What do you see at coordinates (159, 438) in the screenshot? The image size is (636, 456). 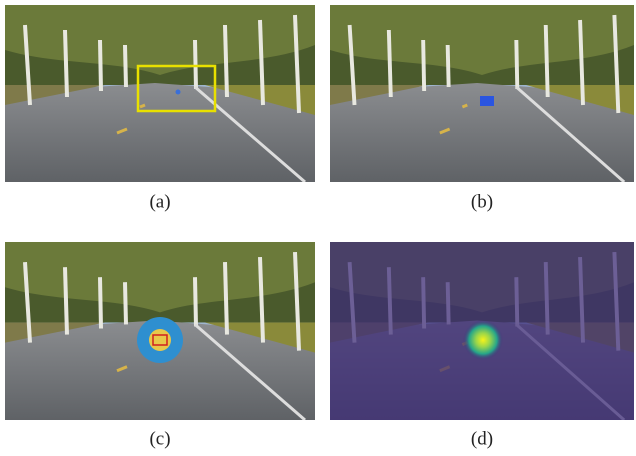 I see `caption: (c)` at bounding box center [159, 438].